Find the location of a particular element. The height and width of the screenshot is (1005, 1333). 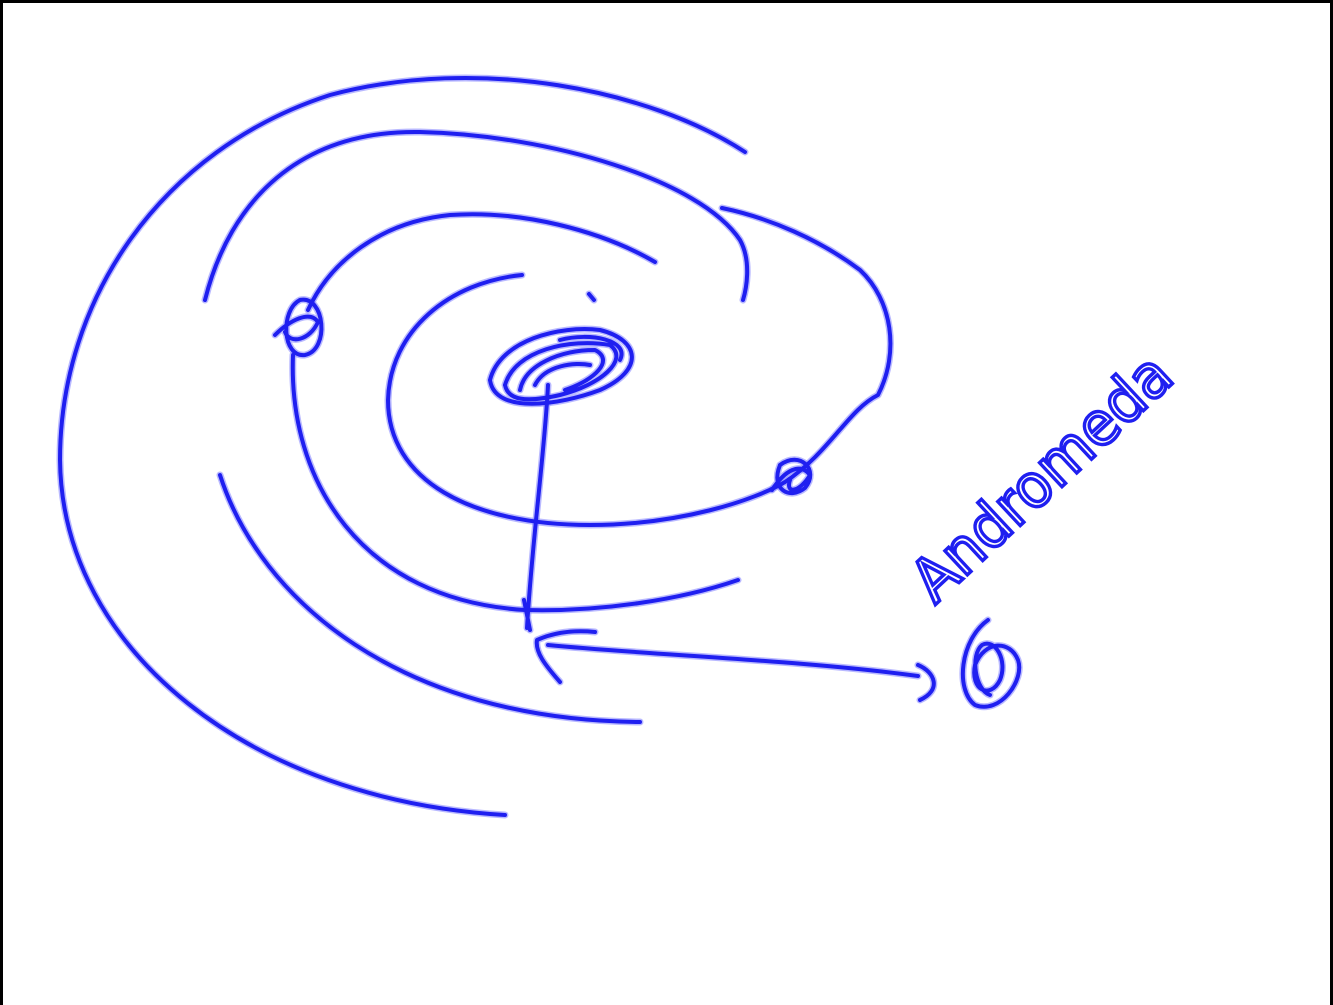

inner-arm is located at coordinates (639, 366).